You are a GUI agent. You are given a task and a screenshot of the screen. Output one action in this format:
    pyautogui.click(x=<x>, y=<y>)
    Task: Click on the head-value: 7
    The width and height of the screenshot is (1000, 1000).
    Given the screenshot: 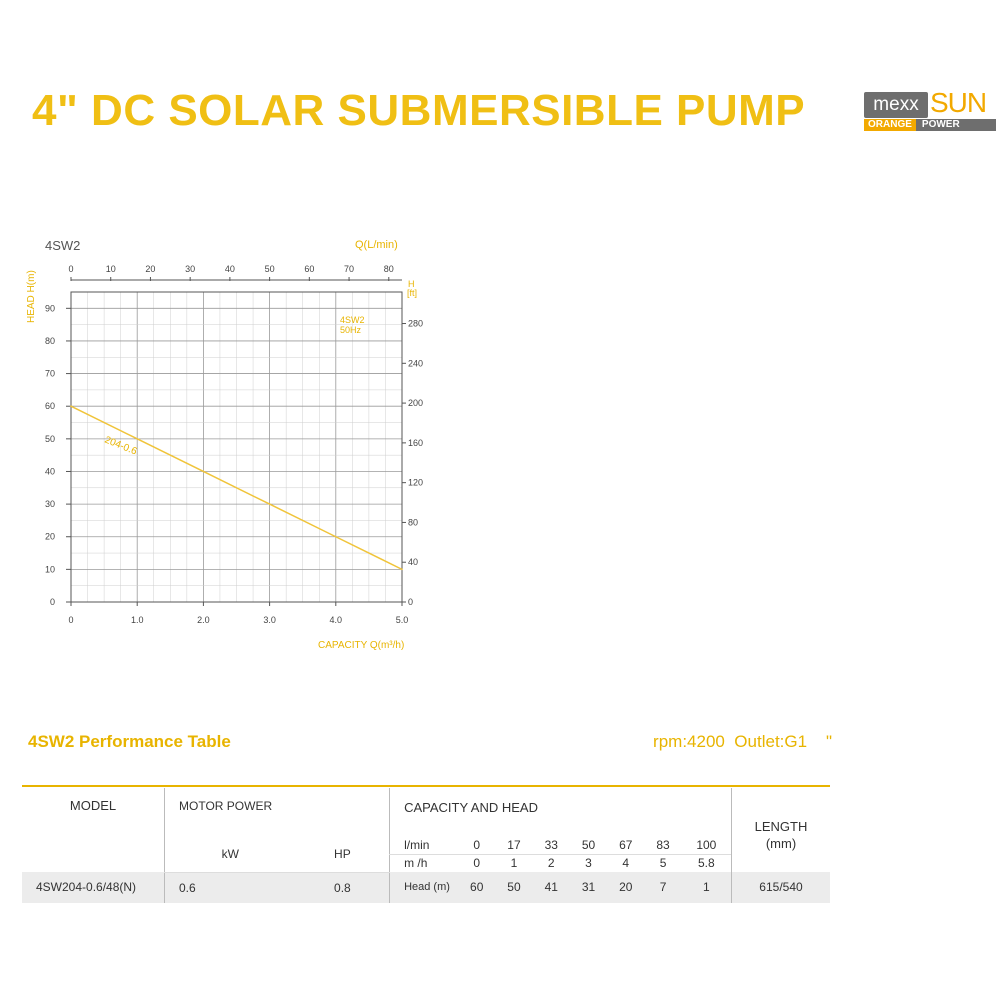 What is the action you would take?
    pyautogui.click(x=663, y=887)
    